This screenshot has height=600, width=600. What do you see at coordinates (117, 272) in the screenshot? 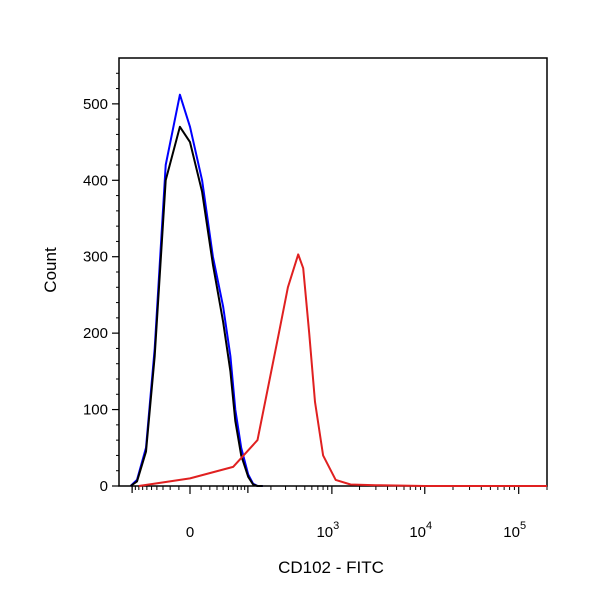
I see `y-axis-minor-ticks` at bounding box center [117, 272].